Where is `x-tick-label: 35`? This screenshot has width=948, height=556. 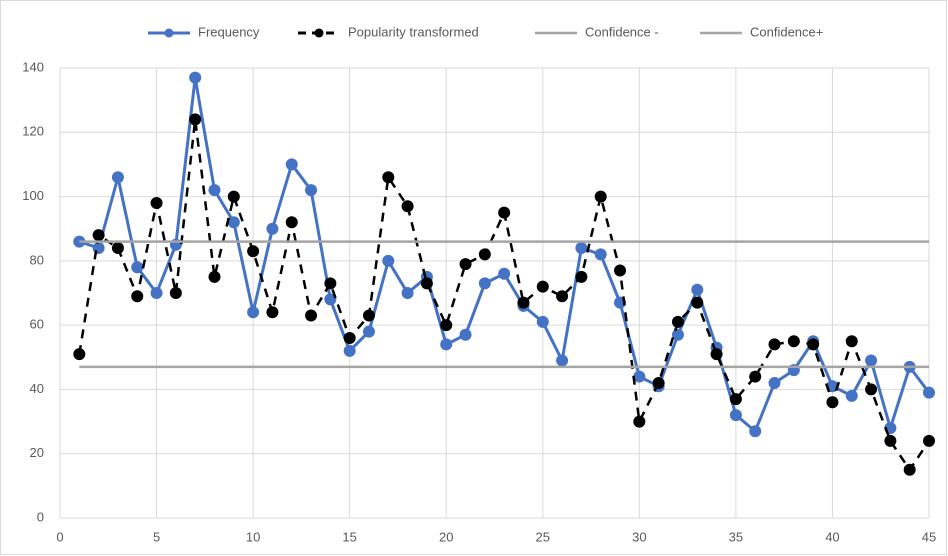 x-tick-label: 35 is located at coordinates (736, 536).